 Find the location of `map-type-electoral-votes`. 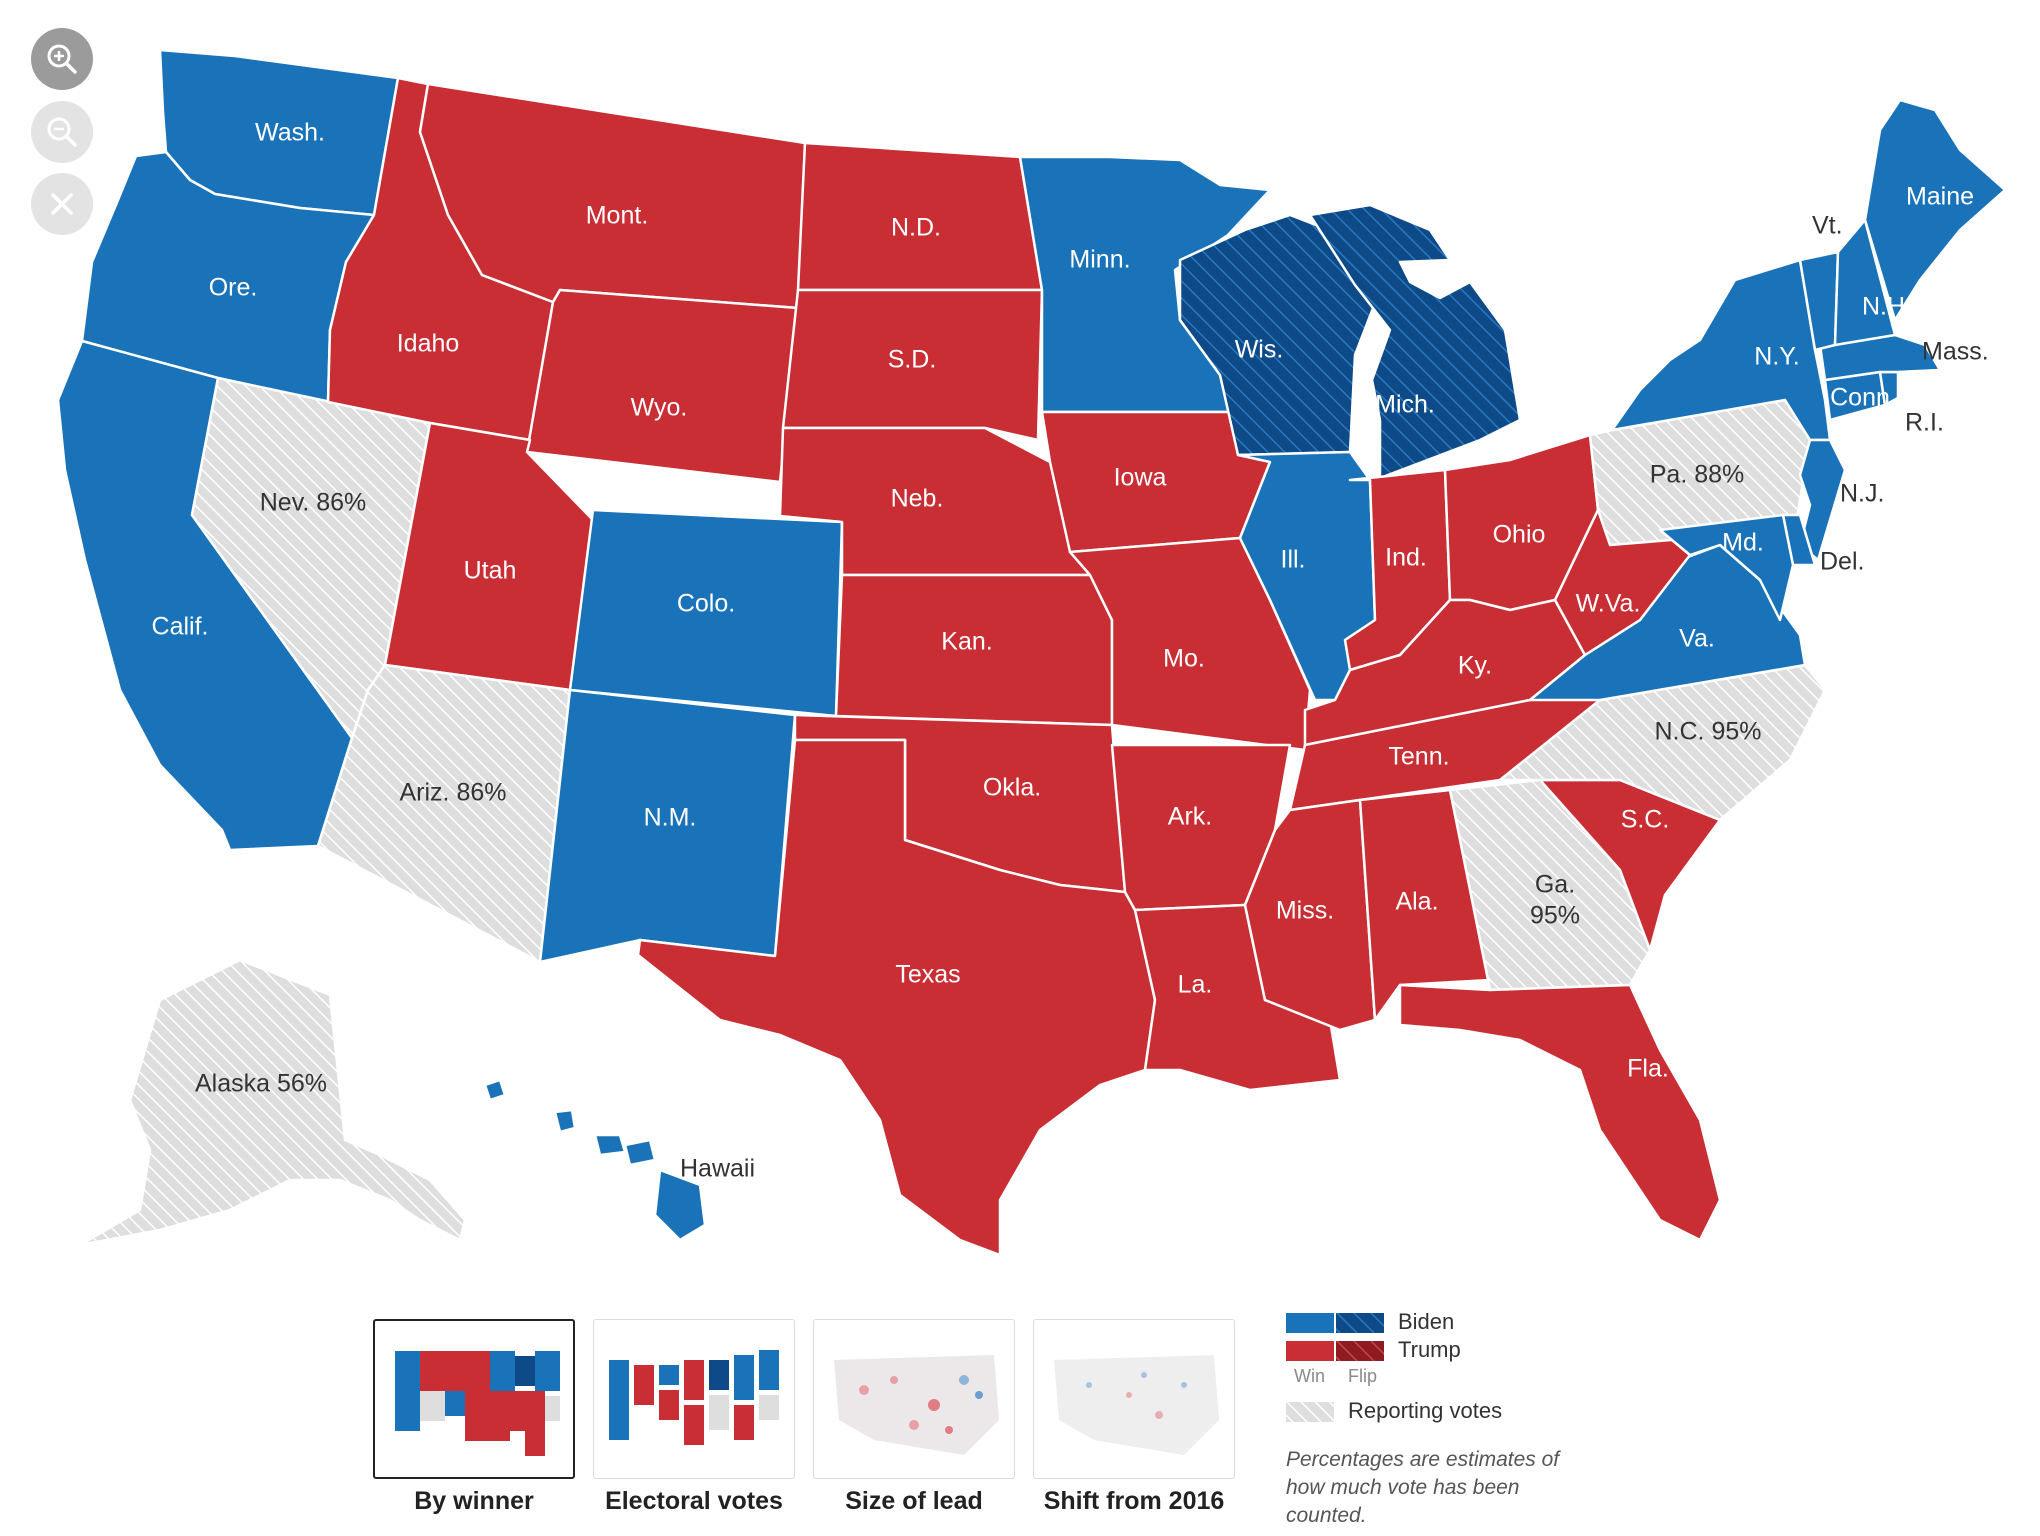

map-type-electoral-votes is located at coordinates (694, 1399).